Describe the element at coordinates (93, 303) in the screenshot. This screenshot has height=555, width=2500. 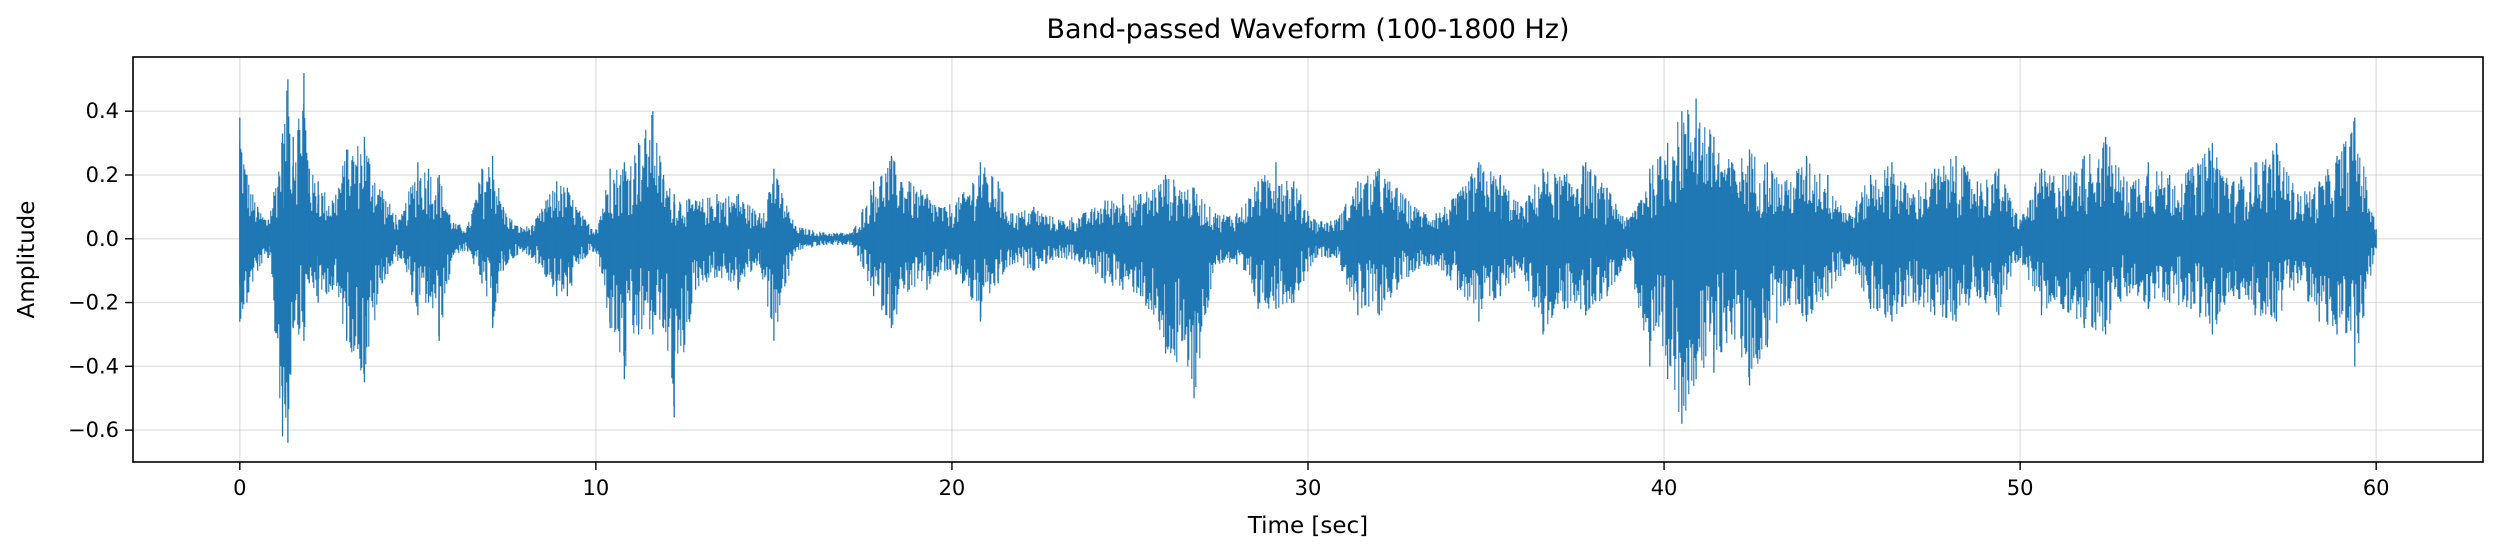
I see `y-tick-label: −0.2` at that location.